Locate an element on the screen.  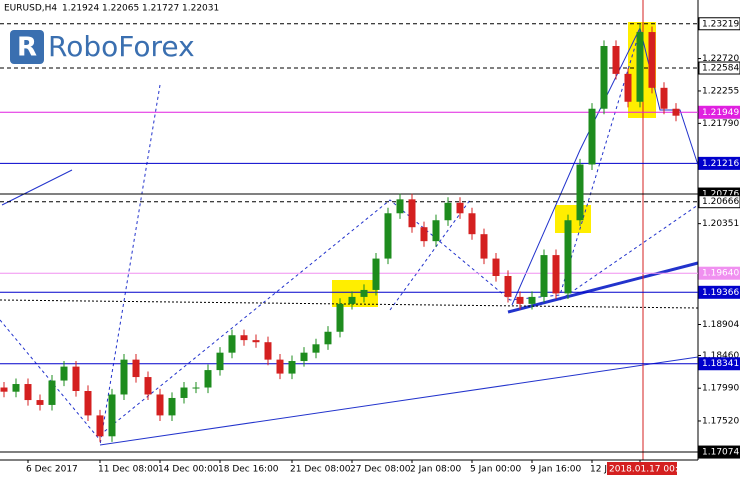
symbol: EURUSD,H4 is located at coordinates (30, 9).